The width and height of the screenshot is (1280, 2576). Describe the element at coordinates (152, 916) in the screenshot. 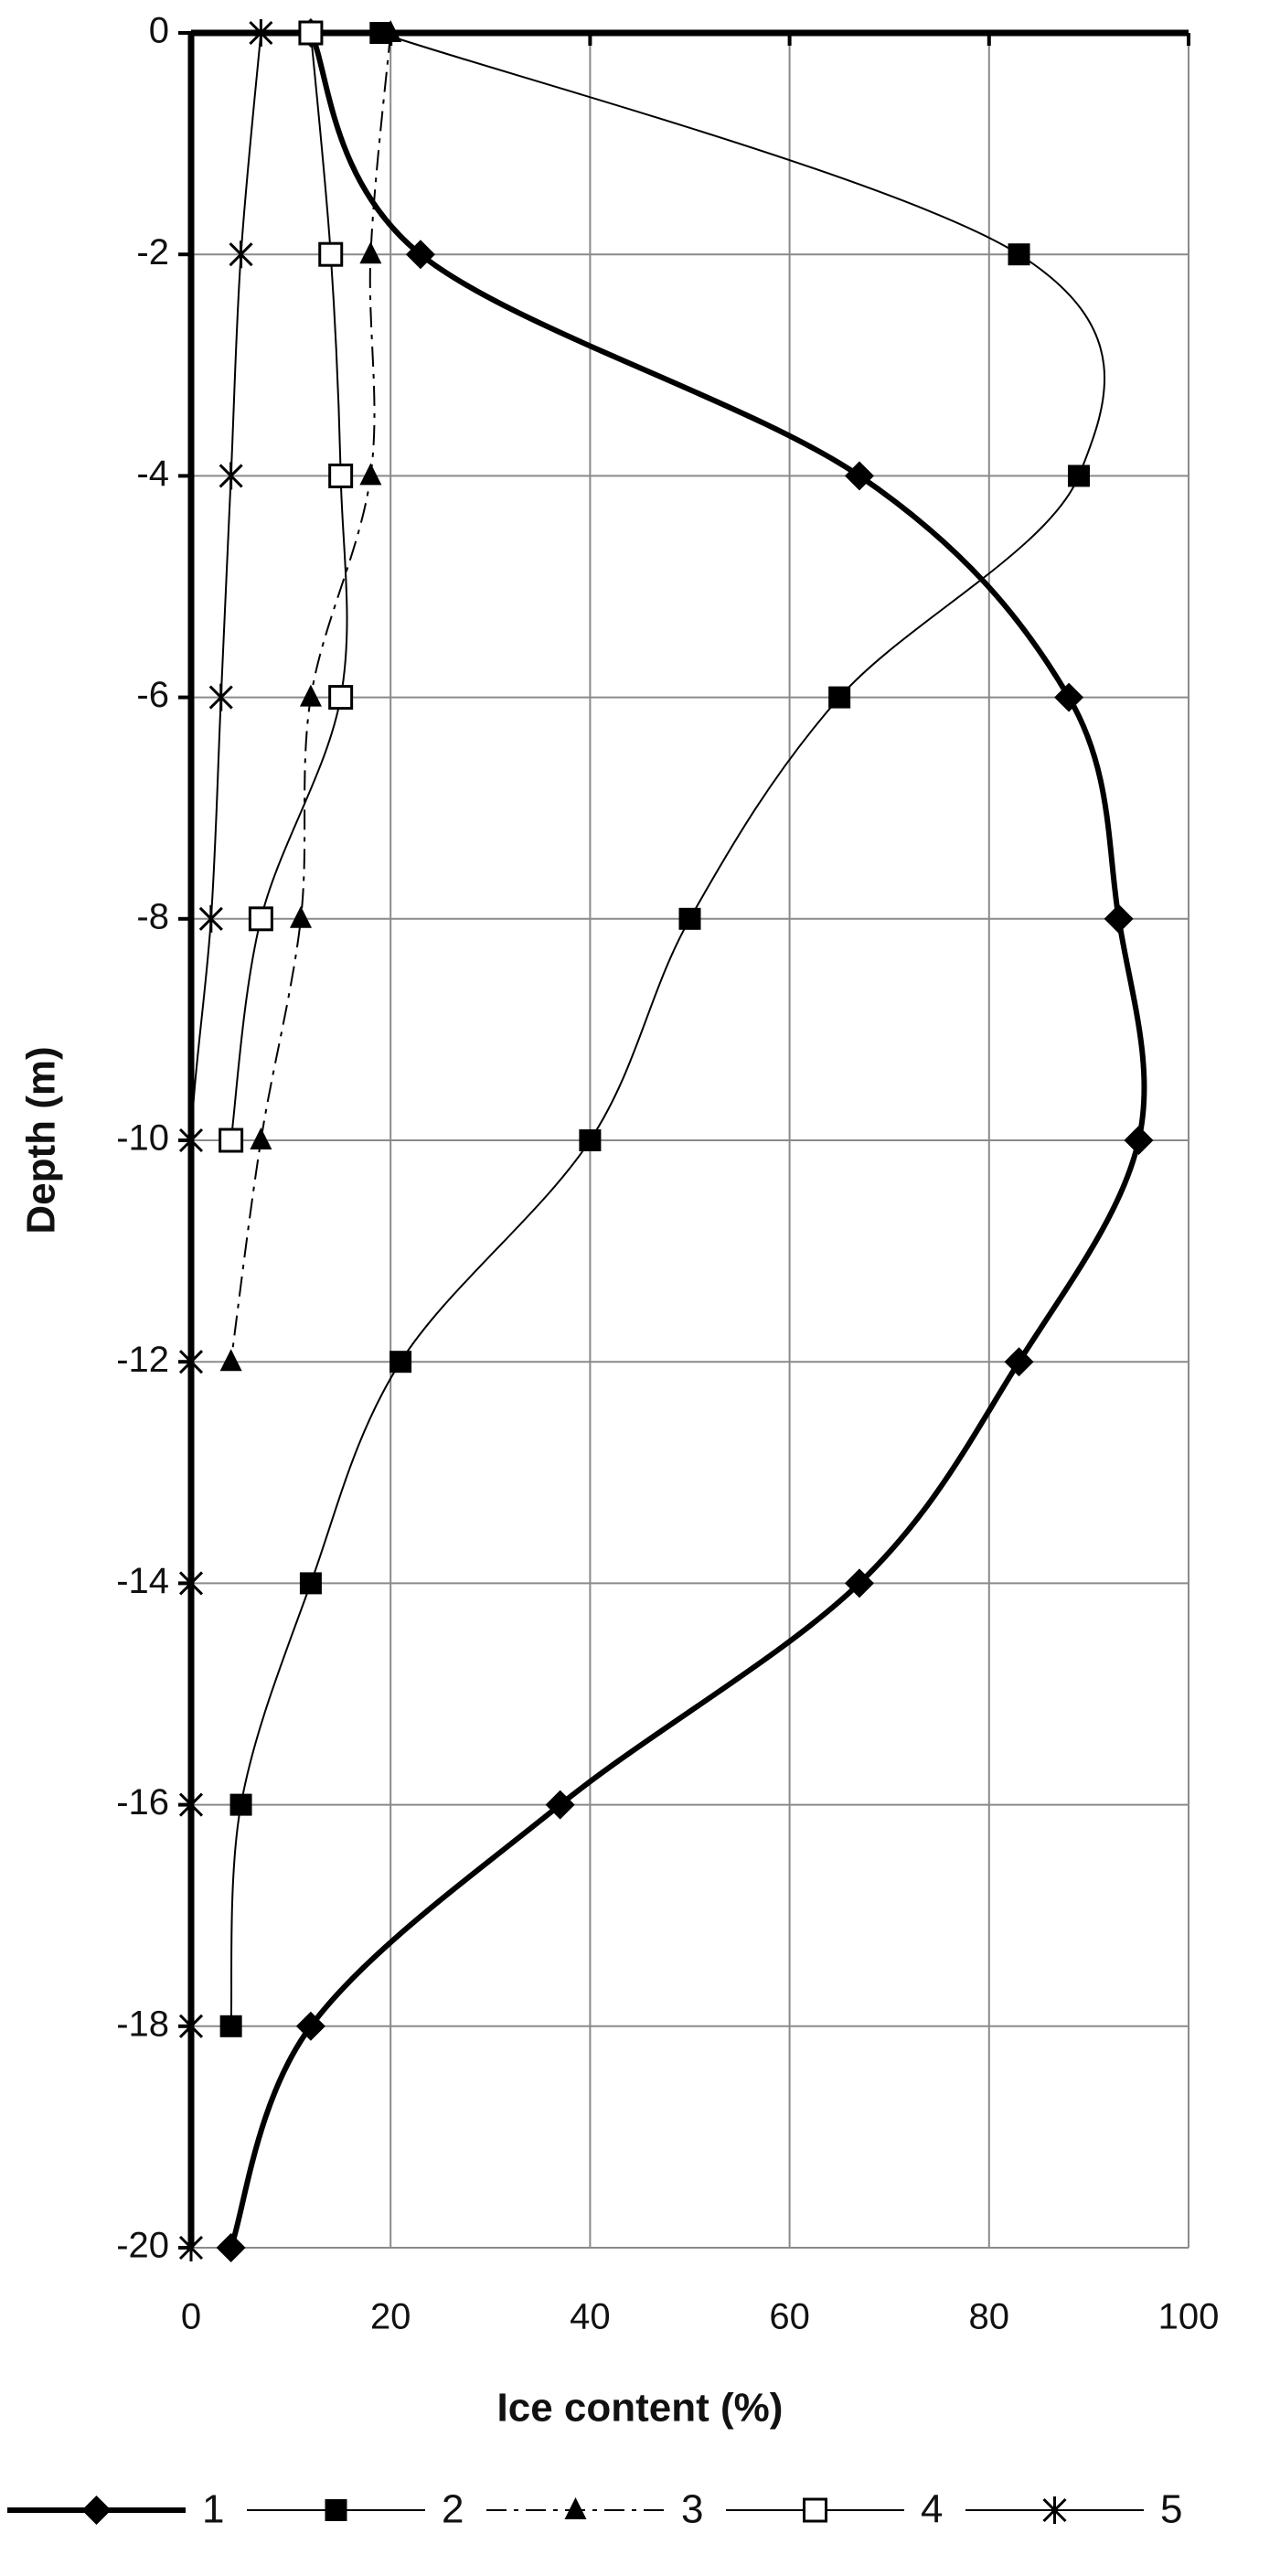

I see `y-tick-label: -8` at that location.